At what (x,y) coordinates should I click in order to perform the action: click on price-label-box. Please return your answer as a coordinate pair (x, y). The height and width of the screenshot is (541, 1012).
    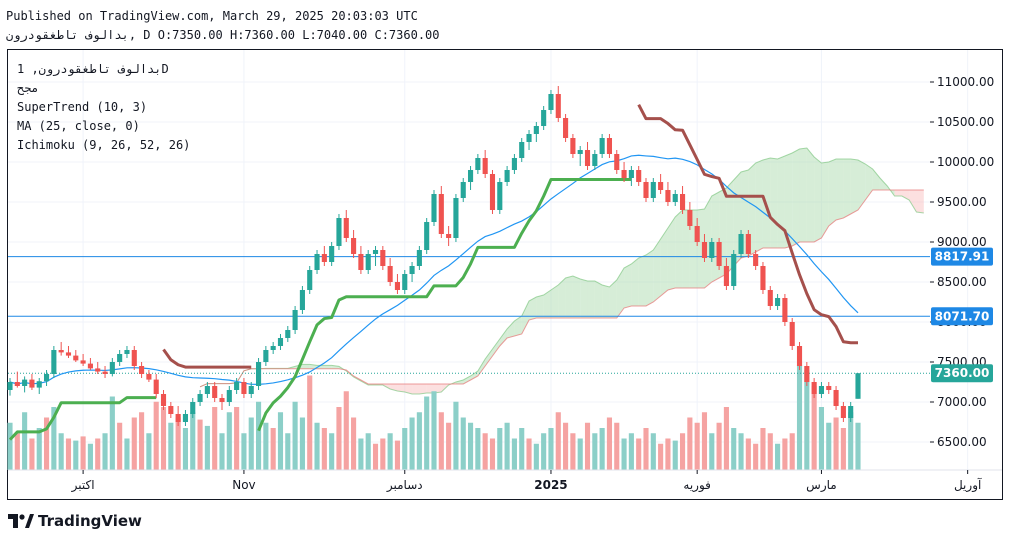
    Looking at the image, I should click on (962, 316).